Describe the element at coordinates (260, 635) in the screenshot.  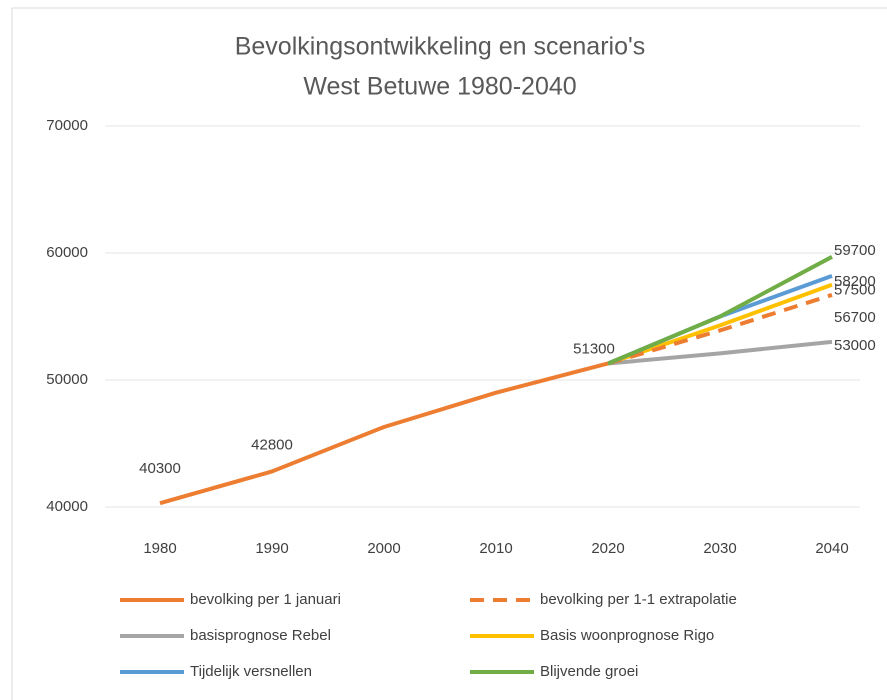
I see `legend-label: basisprognose Rebel` at that location.